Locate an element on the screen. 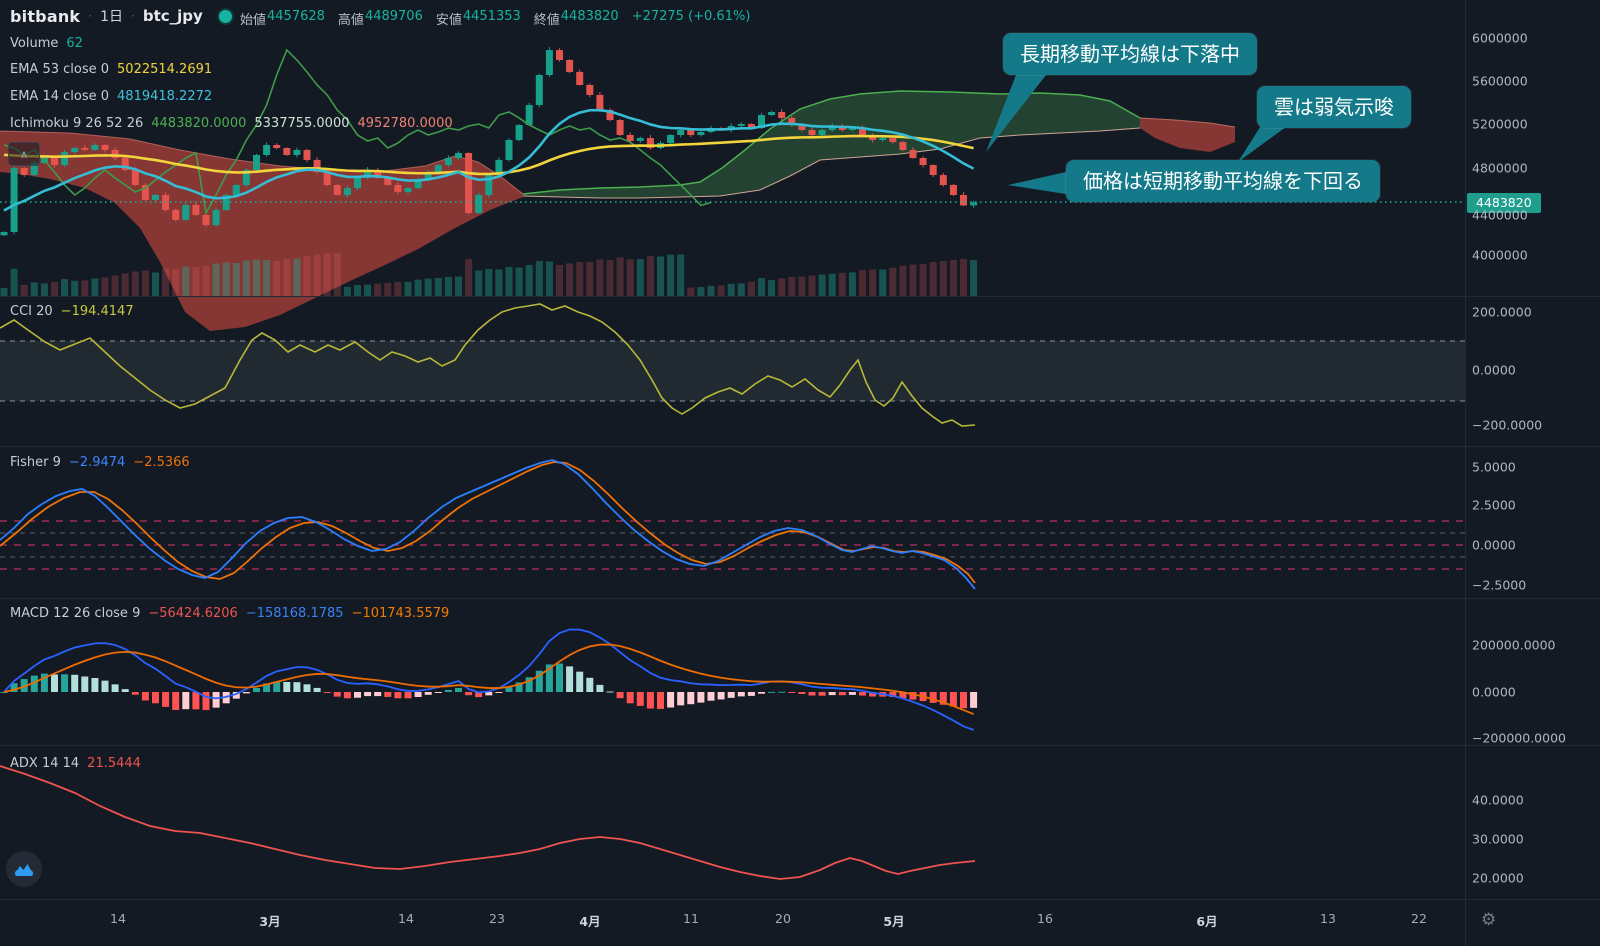  legend-ema53: EMA 53 close 0 5022514.2691 is located at coordinates (111, 69).